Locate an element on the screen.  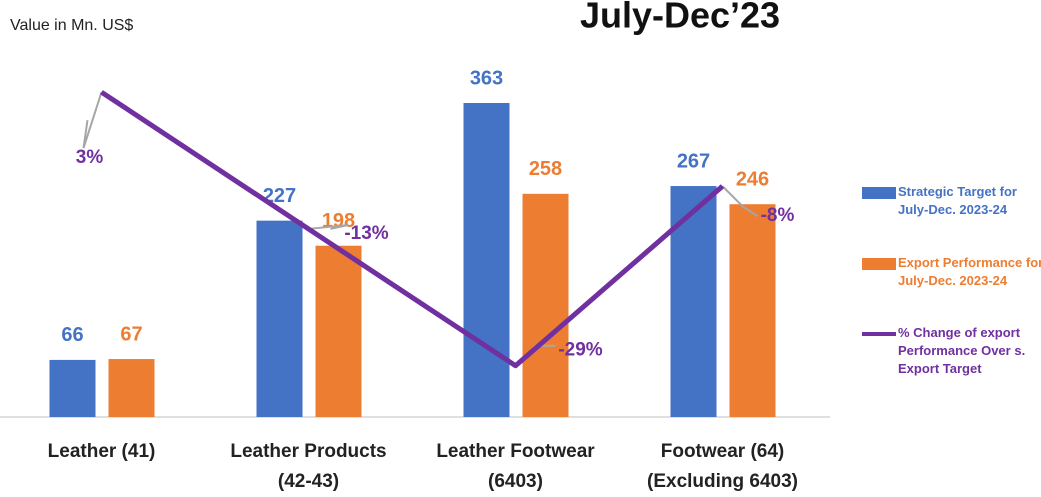
x-tick-label: Footwear (64) is located at coordinates (723, 451).